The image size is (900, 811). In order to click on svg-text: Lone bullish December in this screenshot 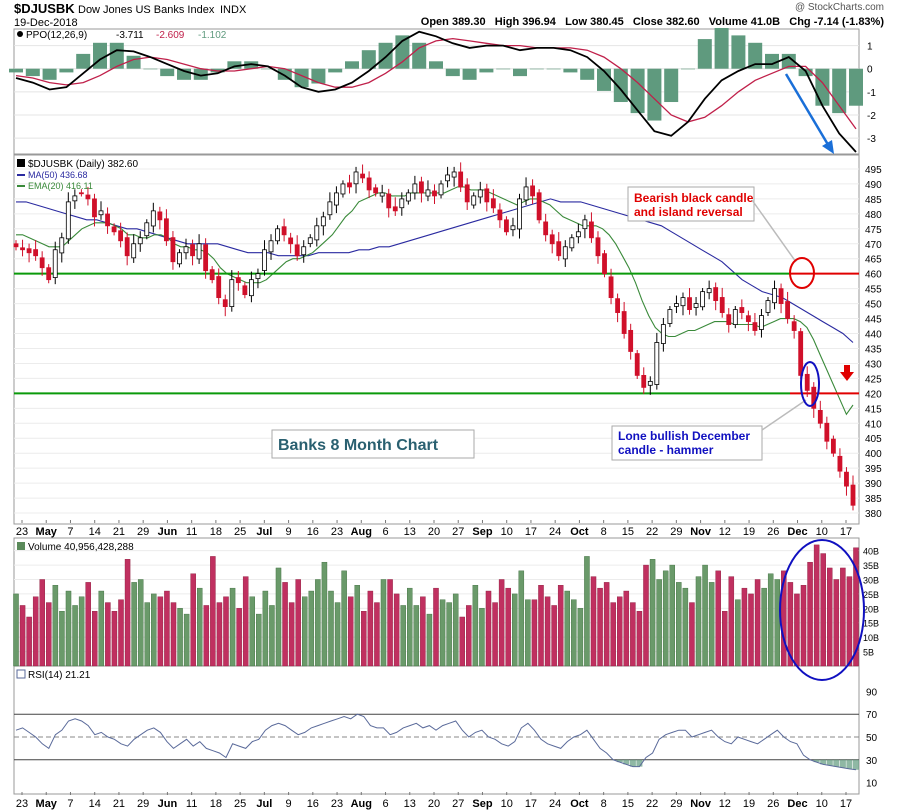, I will do `click(684, 436)`.